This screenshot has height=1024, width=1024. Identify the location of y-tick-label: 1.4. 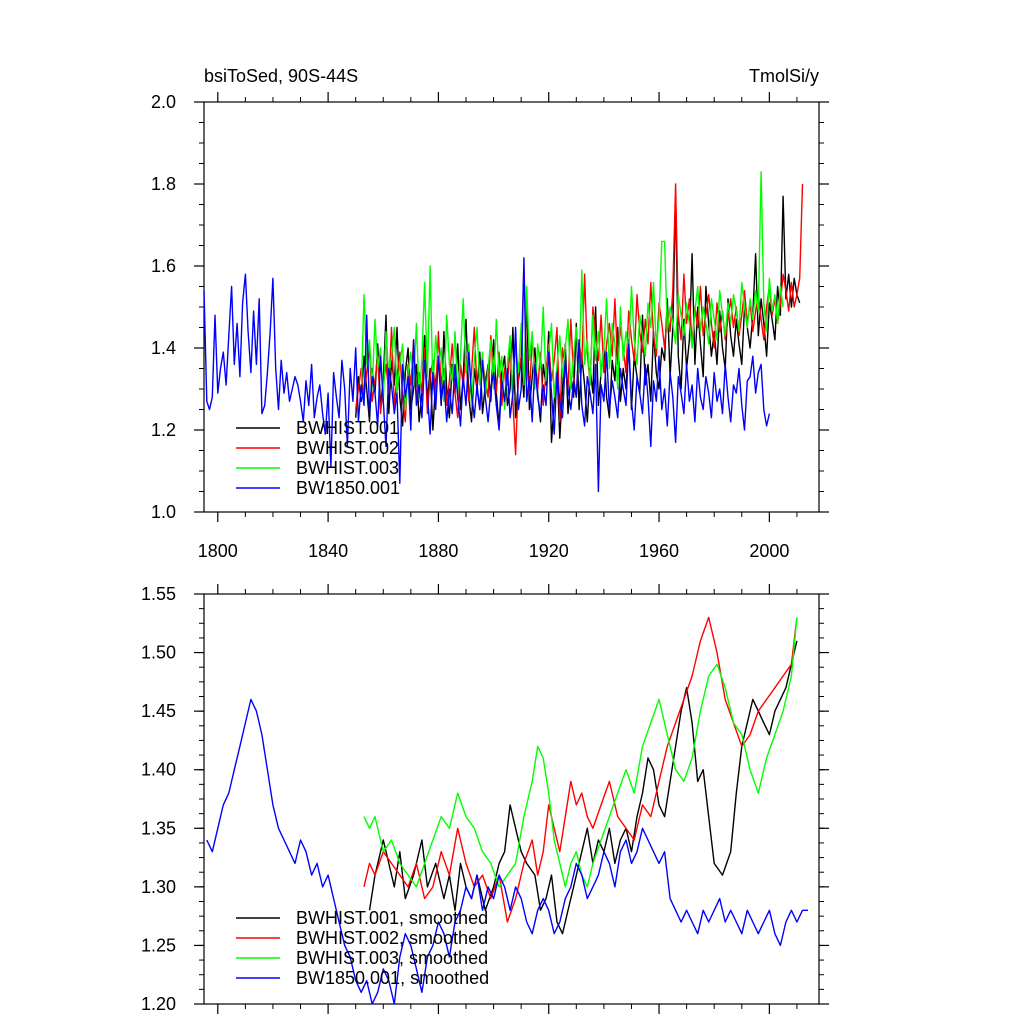
(163, 348).